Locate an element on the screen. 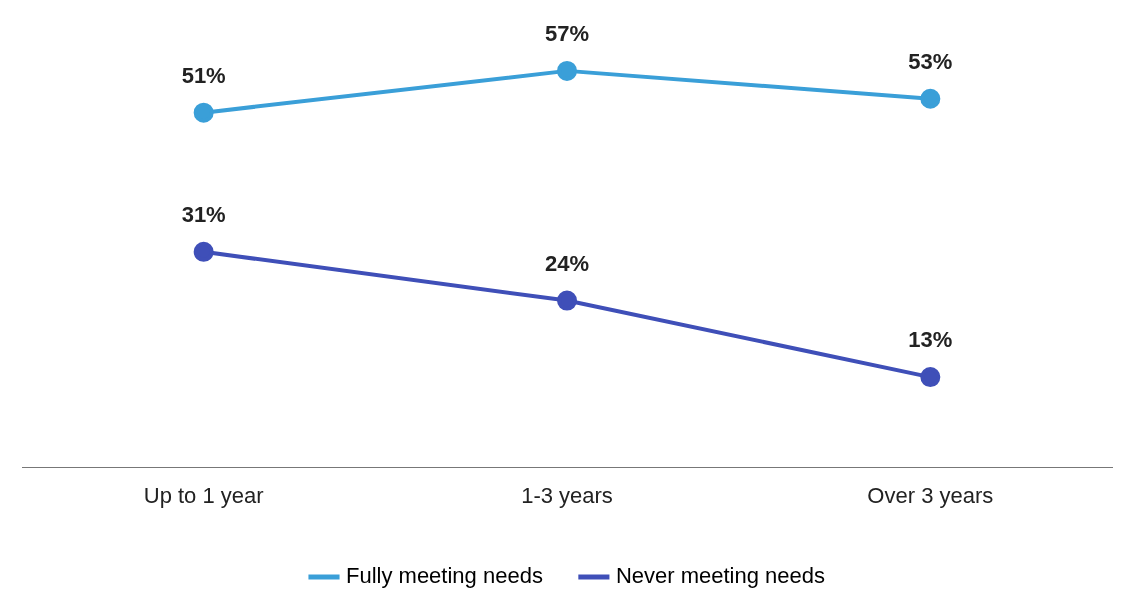 This screenshot has width=1124, height=598. x-tick-label: Up to 1 year is located at coordinates (203, 495).